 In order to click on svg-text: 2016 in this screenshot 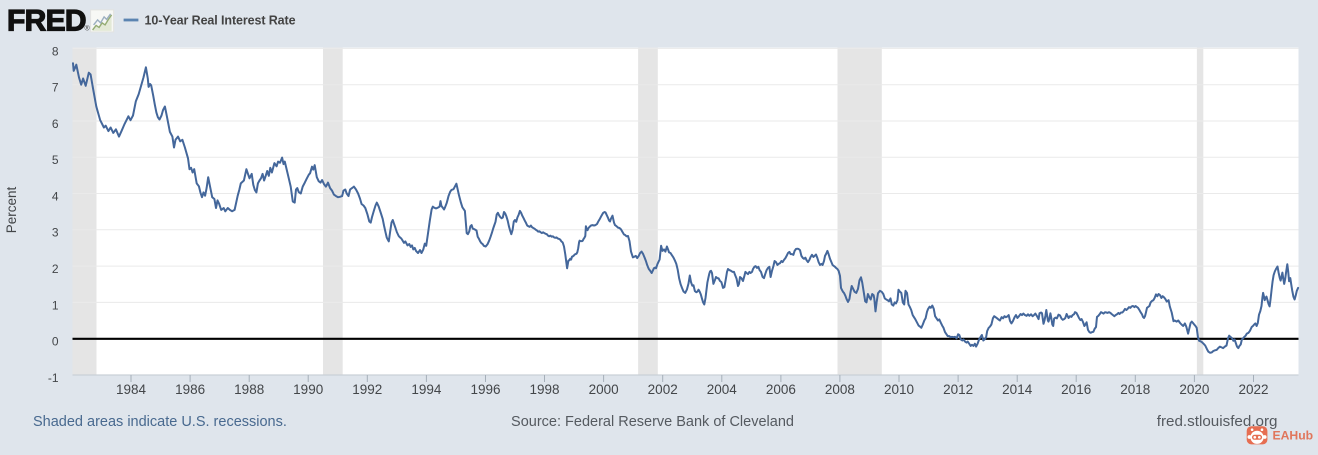, I will do `click(1076, 389)`.